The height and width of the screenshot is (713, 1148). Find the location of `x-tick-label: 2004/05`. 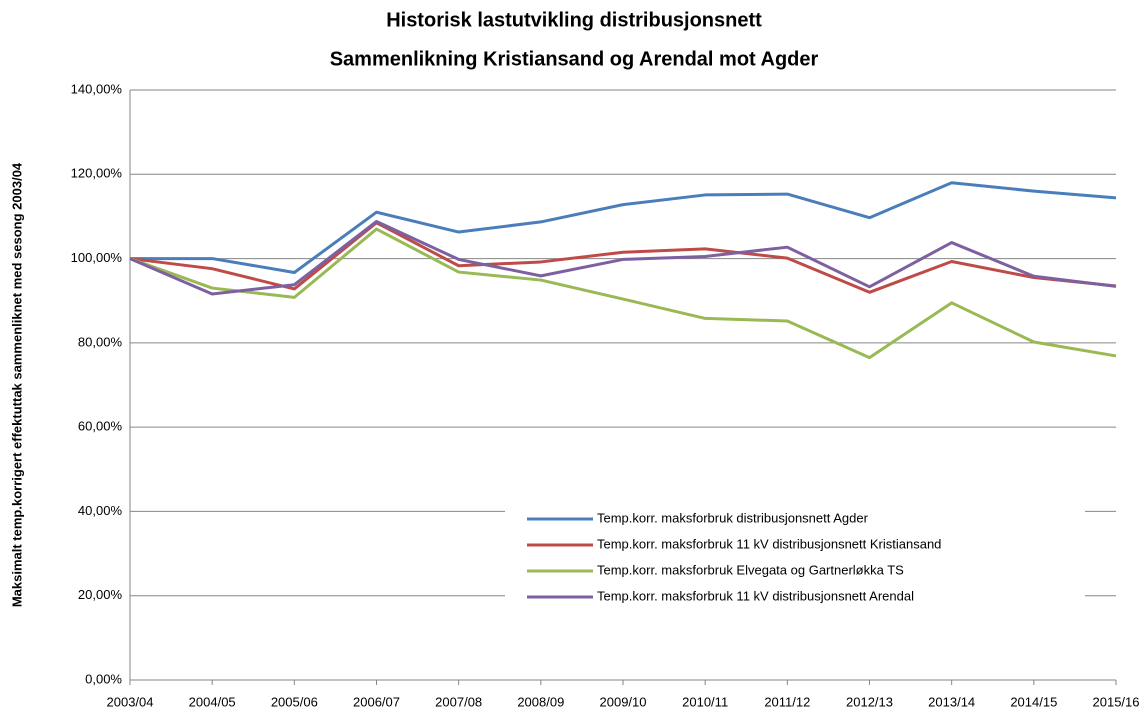

x-tick-label: 2004/05 is located at coordinates (212, 701).